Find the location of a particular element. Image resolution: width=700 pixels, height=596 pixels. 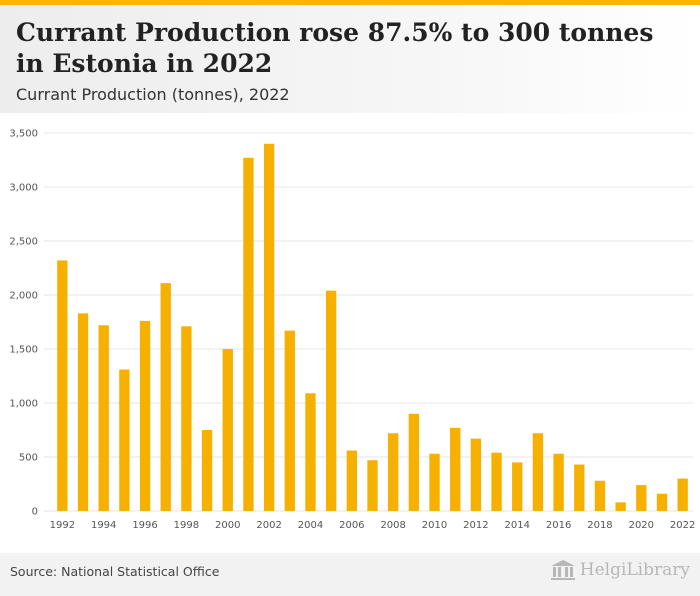

bar-2022 is located at coordinates (682, 494).